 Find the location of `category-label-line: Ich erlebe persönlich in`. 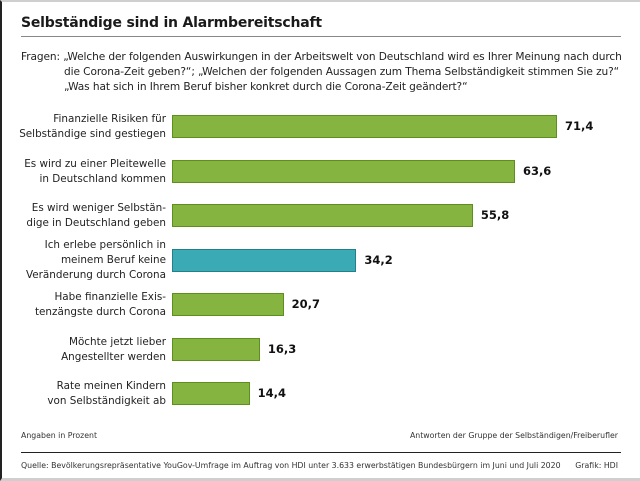

category-label-line: Ich erlebe persönlich in is located at coordinates (105, 245).